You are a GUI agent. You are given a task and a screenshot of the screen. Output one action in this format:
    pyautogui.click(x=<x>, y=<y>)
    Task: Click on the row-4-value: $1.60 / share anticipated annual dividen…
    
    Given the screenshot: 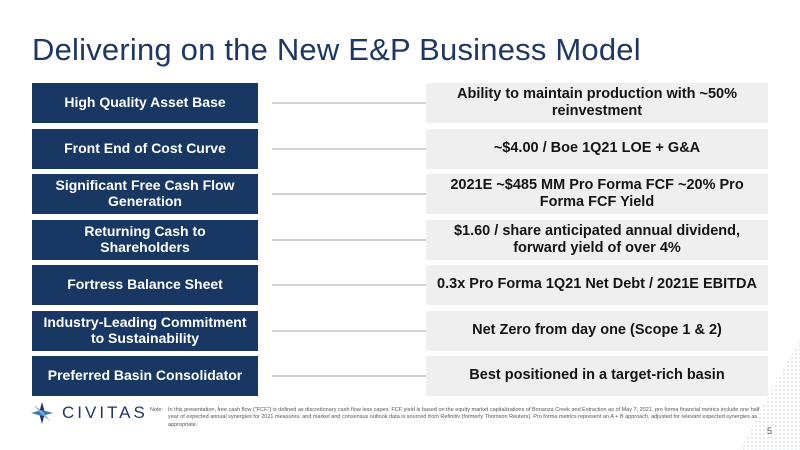 What is the action you would take?
    pyautogui.click(x=597, y=240)
    